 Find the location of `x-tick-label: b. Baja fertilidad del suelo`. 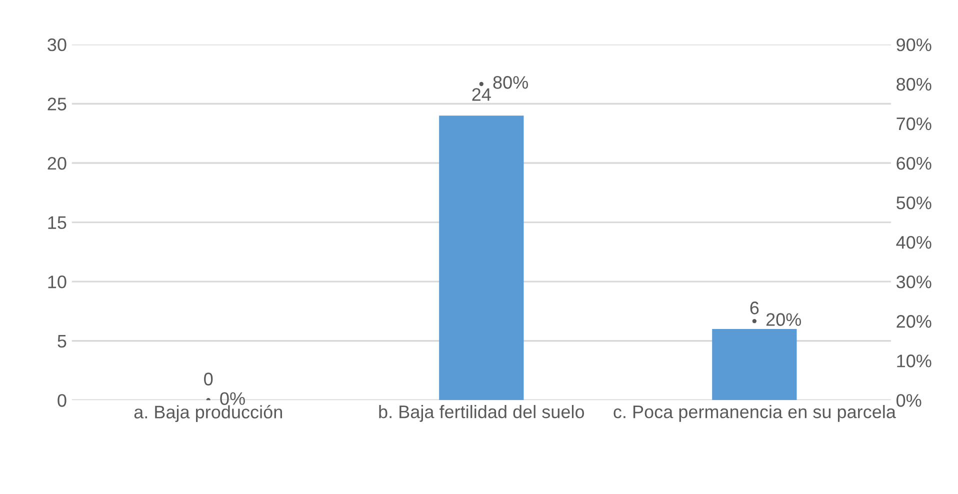

x-tick-label: b. Baja fertilidad del suelo is located at coordinates (481, 413).